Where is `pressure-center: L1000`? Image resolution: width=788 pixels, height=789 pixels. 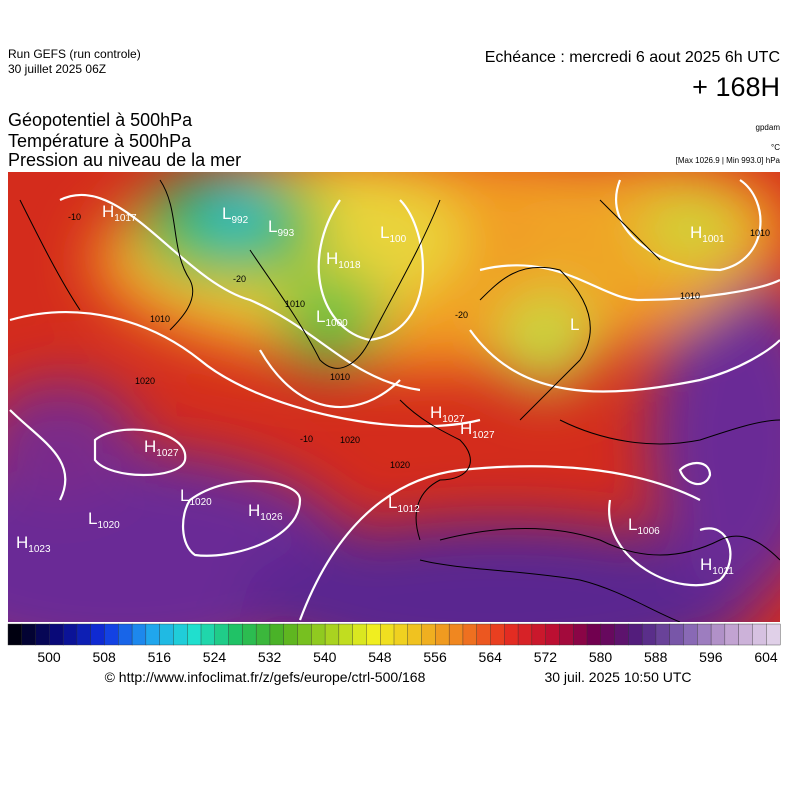
pressure-center: L1000 is located at coordinates (332, 318).